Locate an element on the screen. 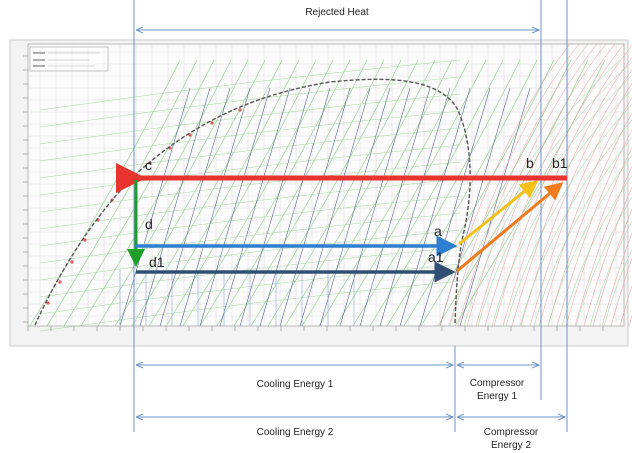 The height and width of the screenshot is (453, 632). cooling-energy-2-label: Cooling Energy 2 is located at coordinates (295, 432).